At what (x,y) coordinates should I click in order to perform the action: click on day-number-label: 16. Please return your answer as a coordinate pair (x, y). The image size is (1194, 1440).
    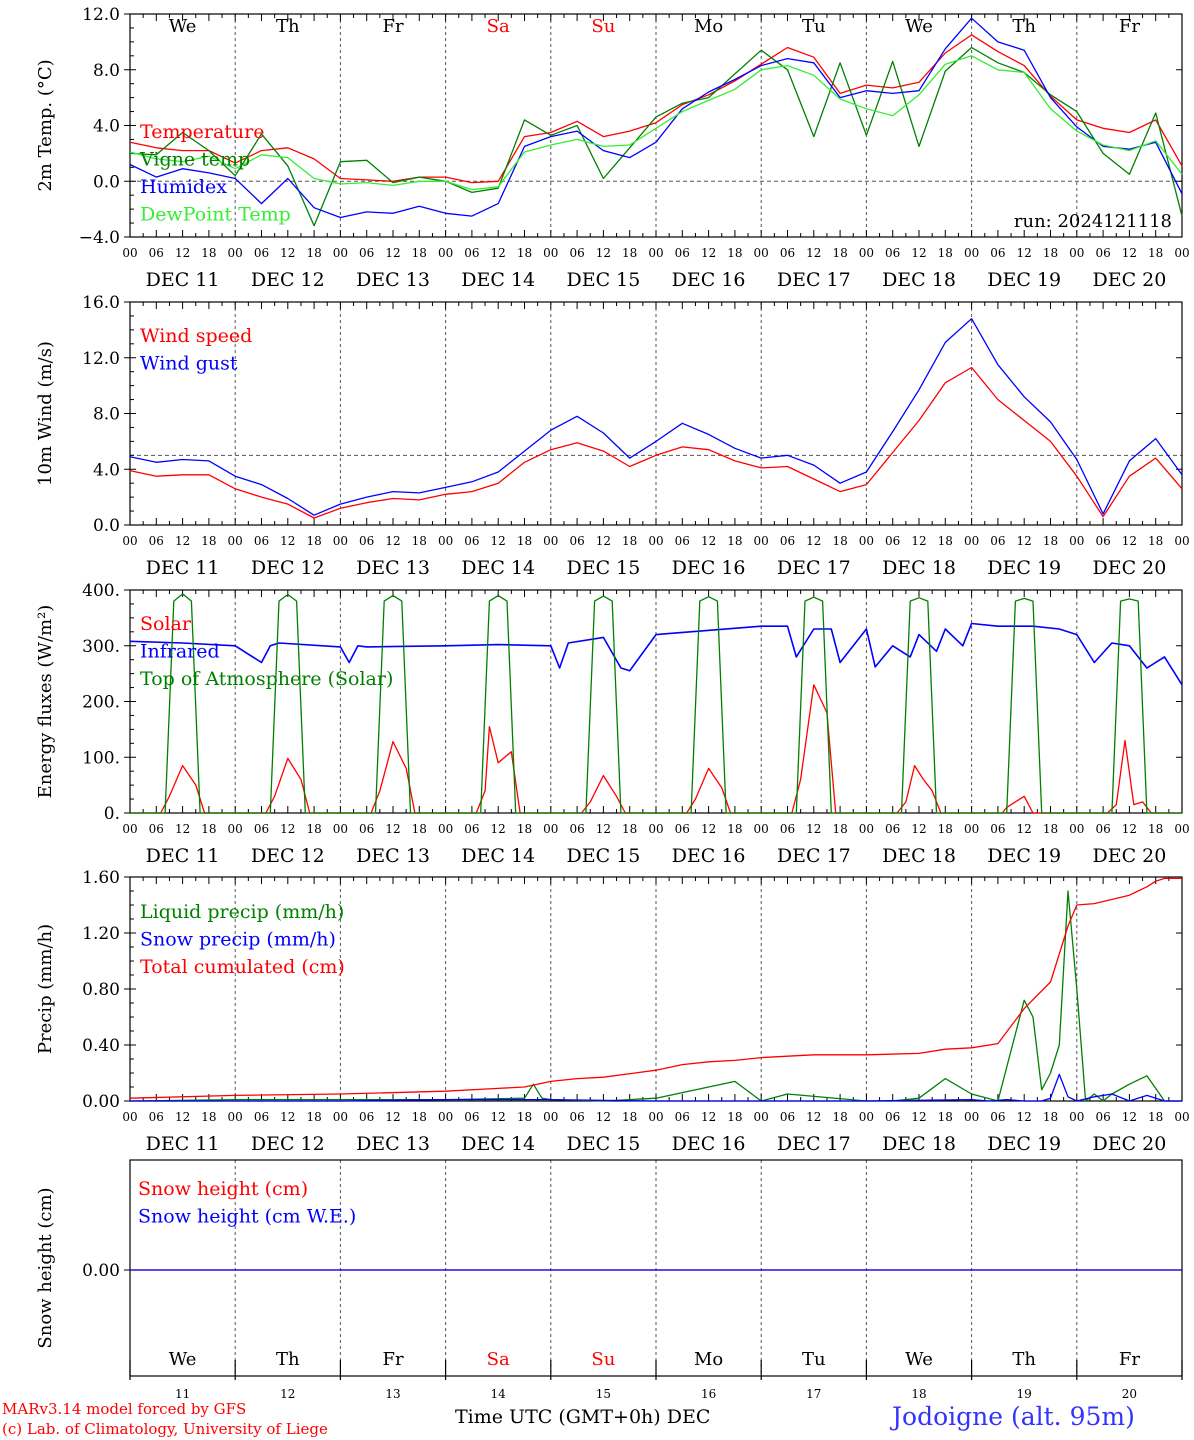
    Looking at the image, I should click on (708, 1394).